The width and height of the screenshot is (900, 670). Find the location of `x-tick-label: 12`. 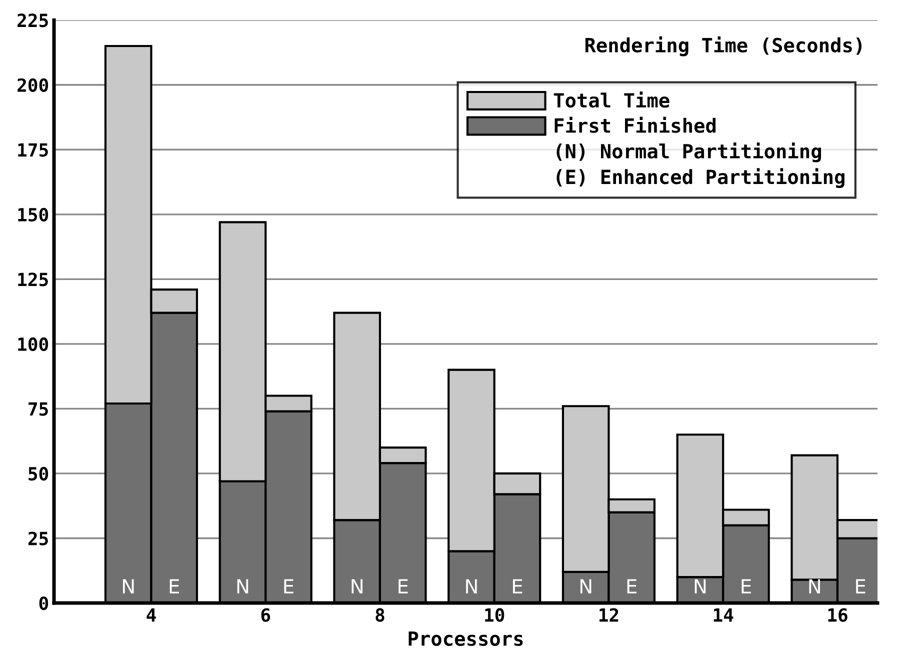

x-tick-label: 12 is located at coordinates (609, 615).